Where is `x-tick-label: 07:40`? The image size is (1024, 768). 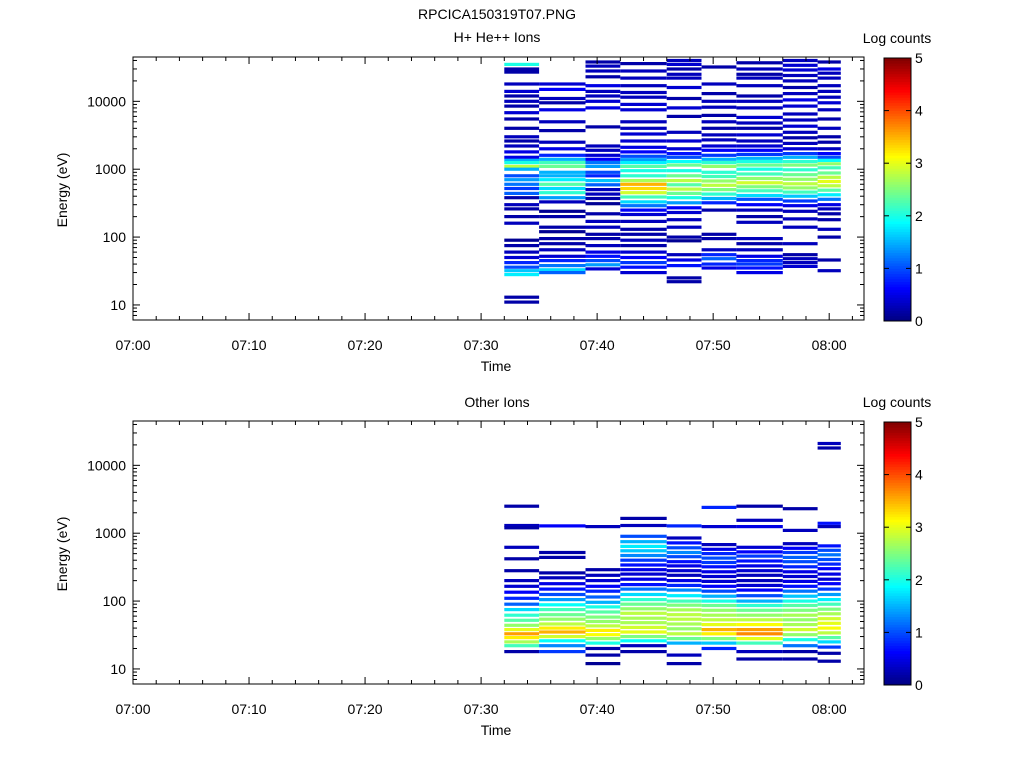 x-tick-label: 07:40 is located at coordinates (597, 709).